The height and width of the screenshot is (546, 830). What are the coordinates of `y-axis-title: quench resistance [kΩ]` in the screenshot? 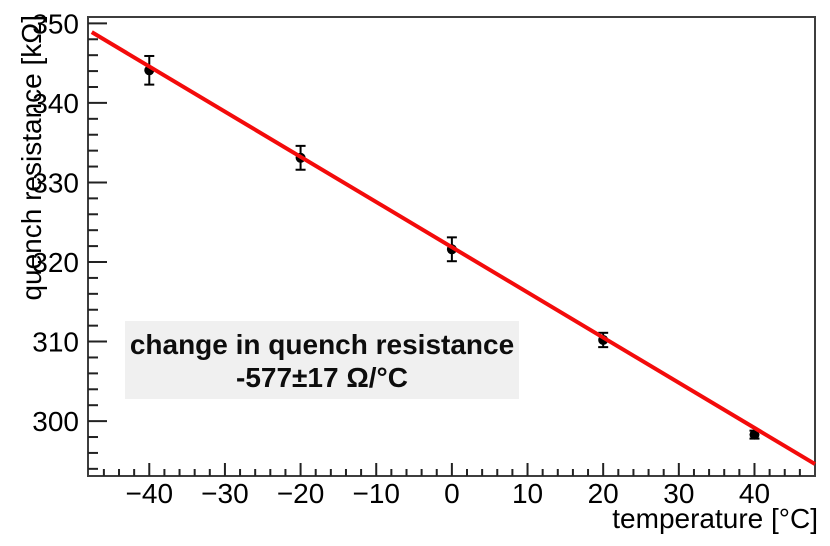 It's located at (31, 158).